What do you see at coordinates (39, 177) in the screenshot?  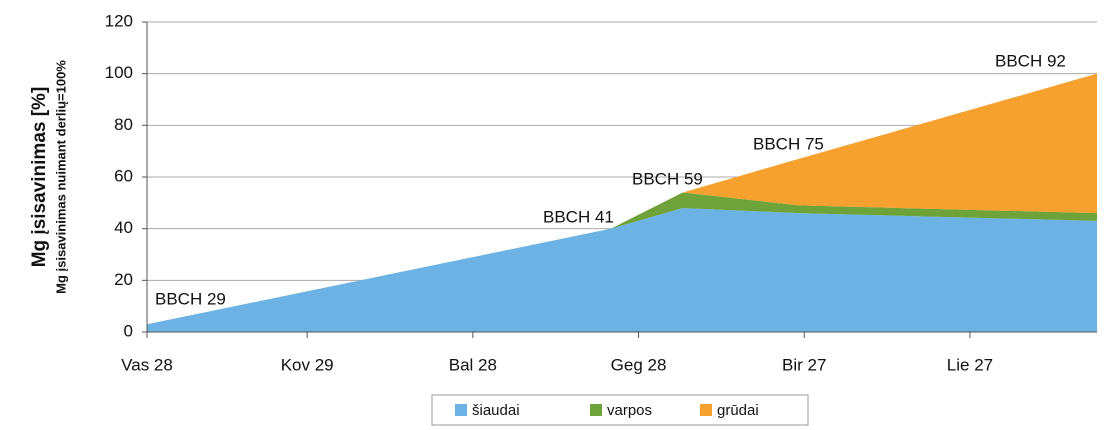 I see `y-axis-label: Mg įsisavinimas [%]` at bounding box center [39, 177].